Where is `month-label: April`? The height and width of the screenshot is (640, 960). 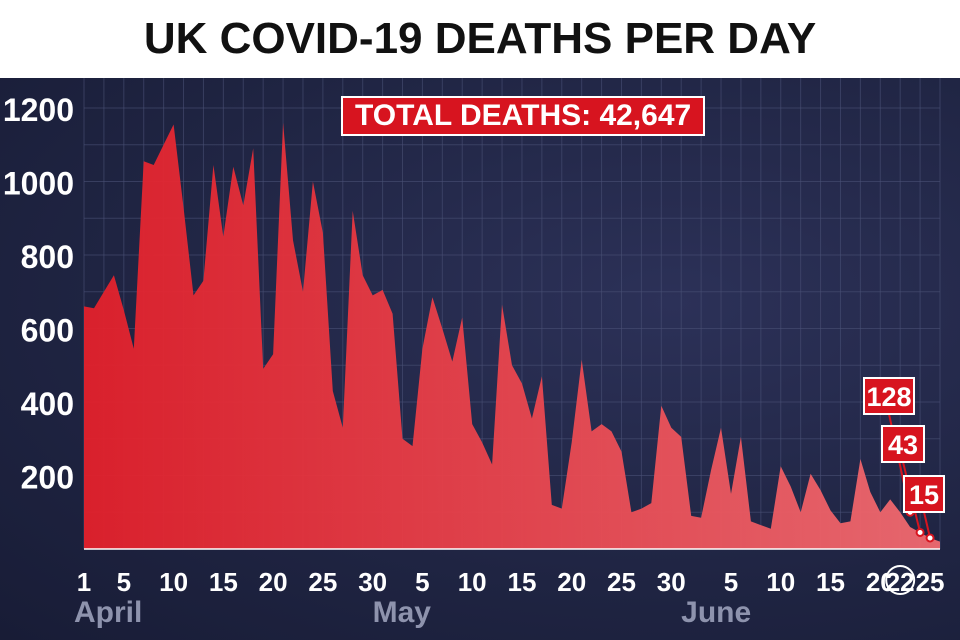 month-label: April is located at coordinates (108, 612).